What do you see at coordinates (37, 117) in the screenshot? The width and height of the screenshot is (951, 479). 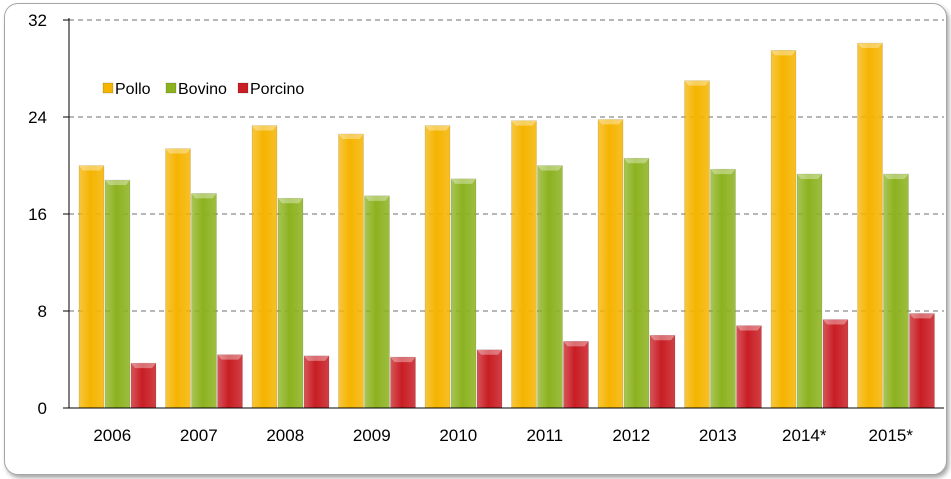 I see `y-tick-label: 24` at bounding box center [37, 117].